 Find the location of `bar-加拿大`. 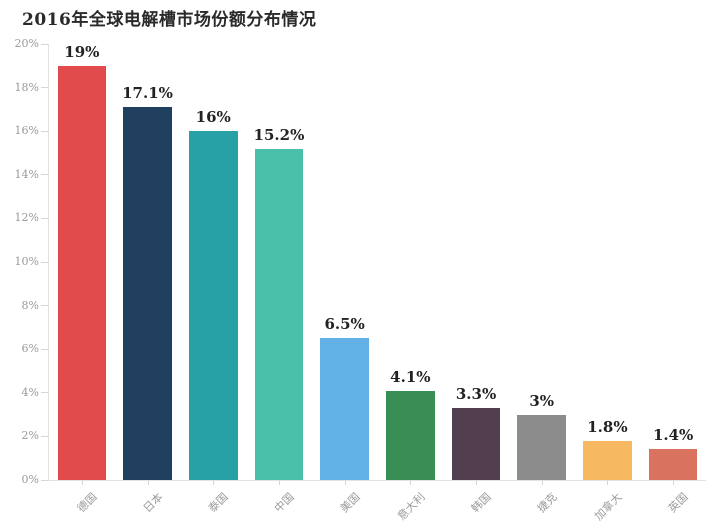

bar-加拿大 is located at coordinates (607, 460).